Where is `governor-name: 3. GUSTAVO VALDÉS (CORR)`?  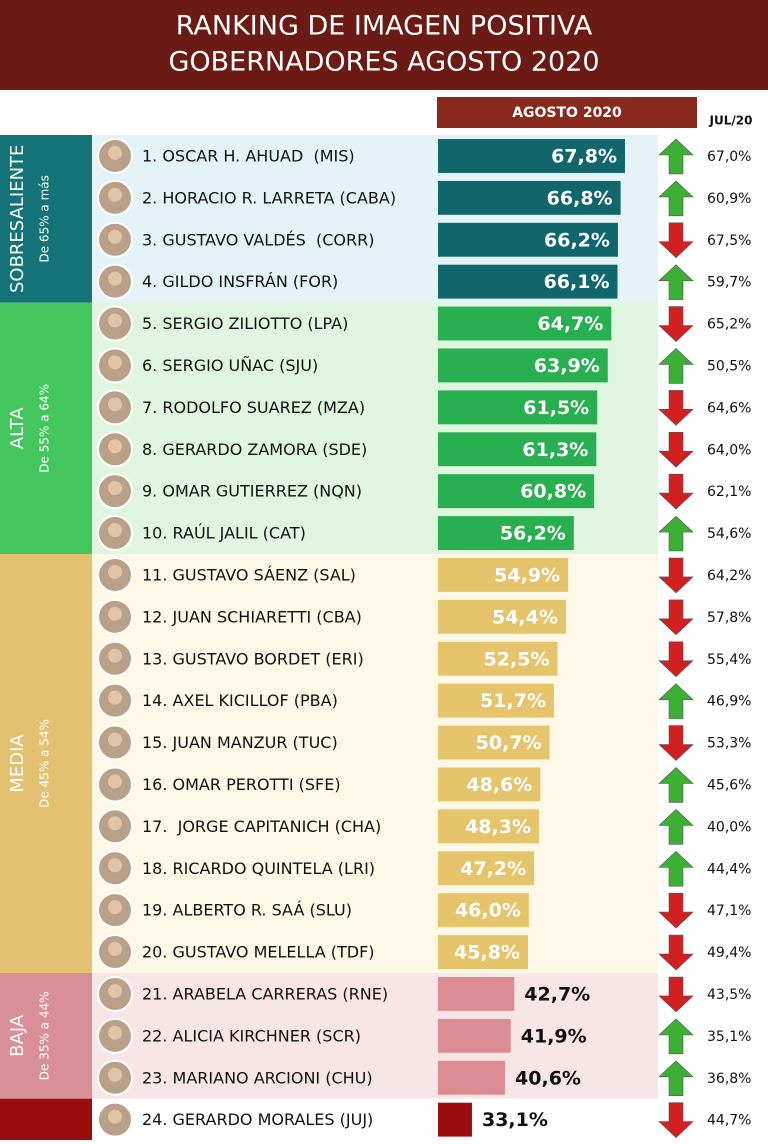
governor-name: 3. GUSTAVO VALDÉS (CORR) is located at coordinates (258, 239).